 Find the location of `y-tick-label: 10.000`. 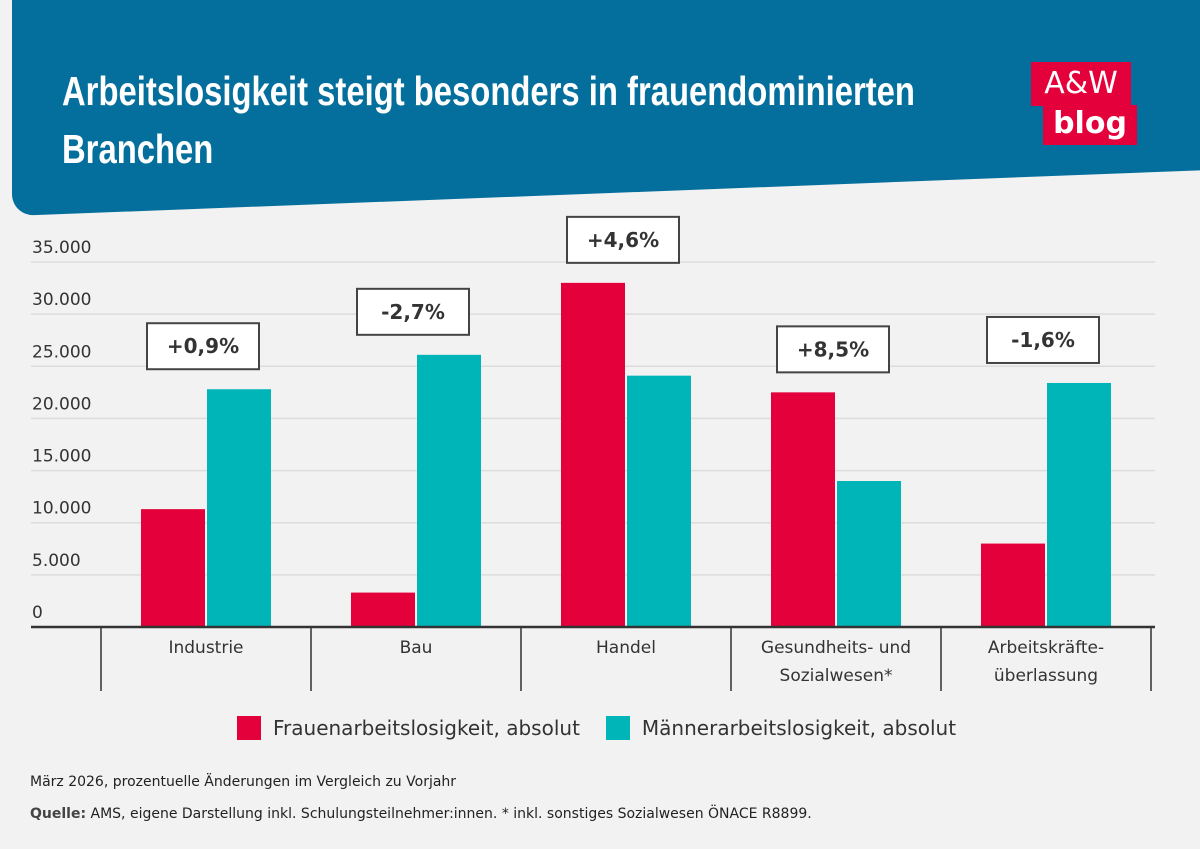

y-tick-label: 10.000 is located at coordinates (61, 509).